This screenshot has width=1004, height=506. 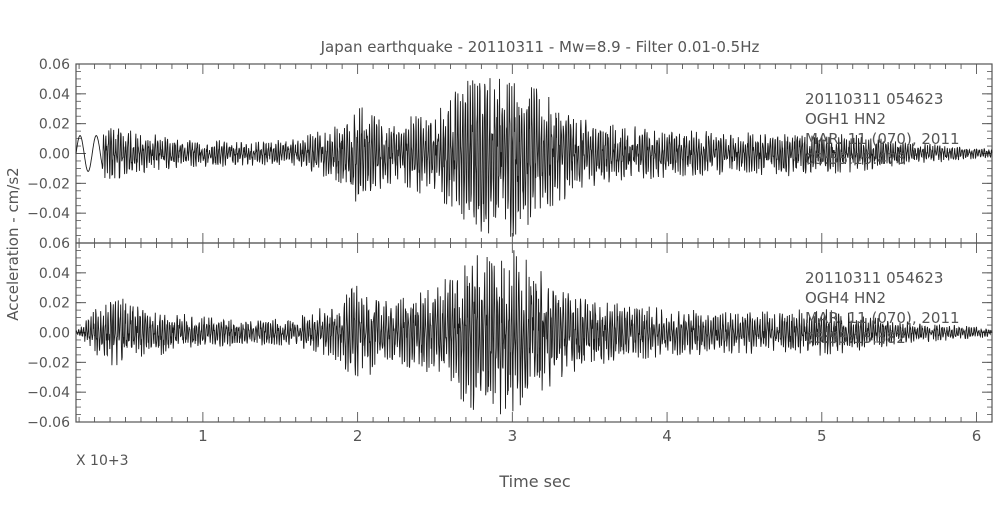 What do you see at coordinates (513, 436) in the screenshot?
I see `x-tick-label: 3` at bounding box center [513, 436].